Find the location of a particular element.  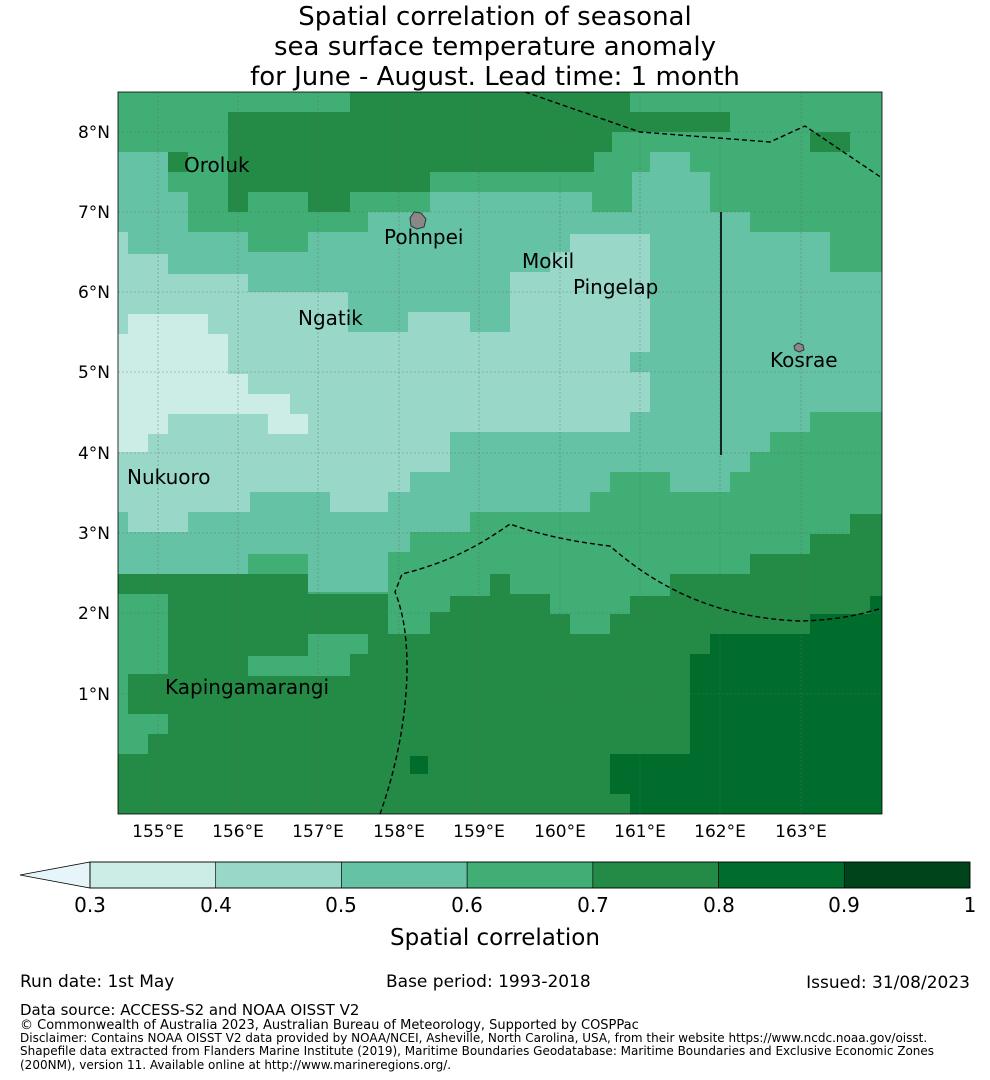

colorbar-extend-arrow is located at coordinates (55, 875).